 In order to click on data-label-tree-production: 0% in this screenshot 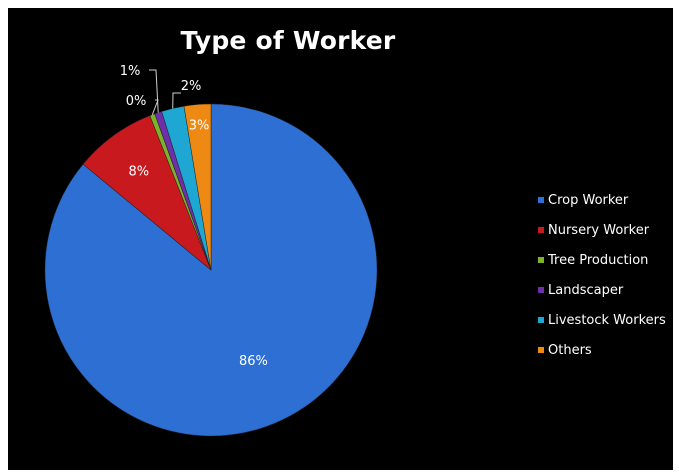, I will do `click(136, 101)`.